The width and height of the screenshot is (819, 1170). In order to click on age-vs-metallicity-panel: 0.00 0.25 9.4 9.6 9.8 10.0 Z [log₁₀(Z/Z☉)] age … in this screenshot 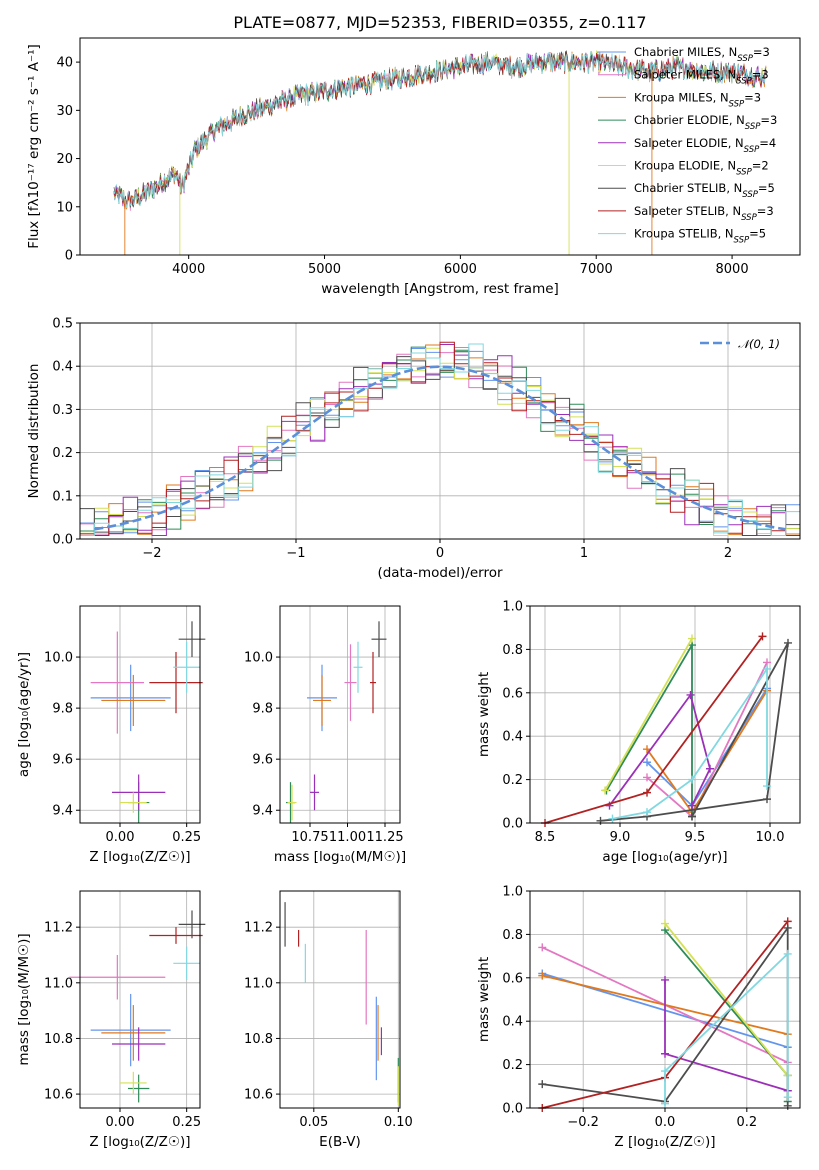, I will do `click(111, 735)`.